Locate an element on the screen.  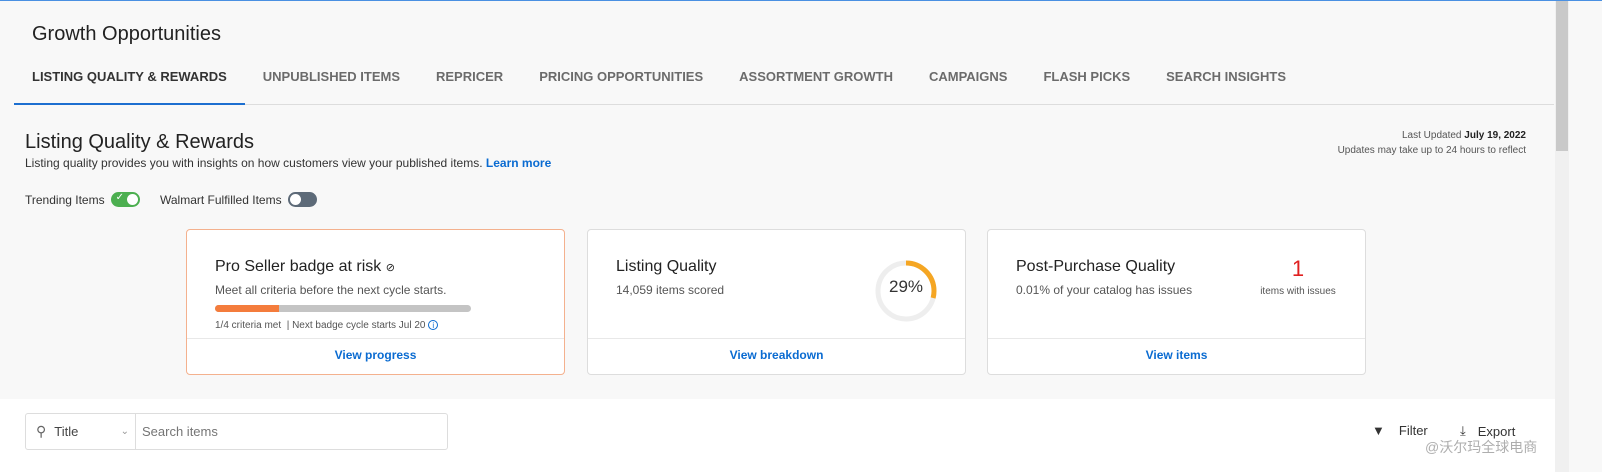
last-updated-label: Last Updated is located at coordinates (1432, 135).